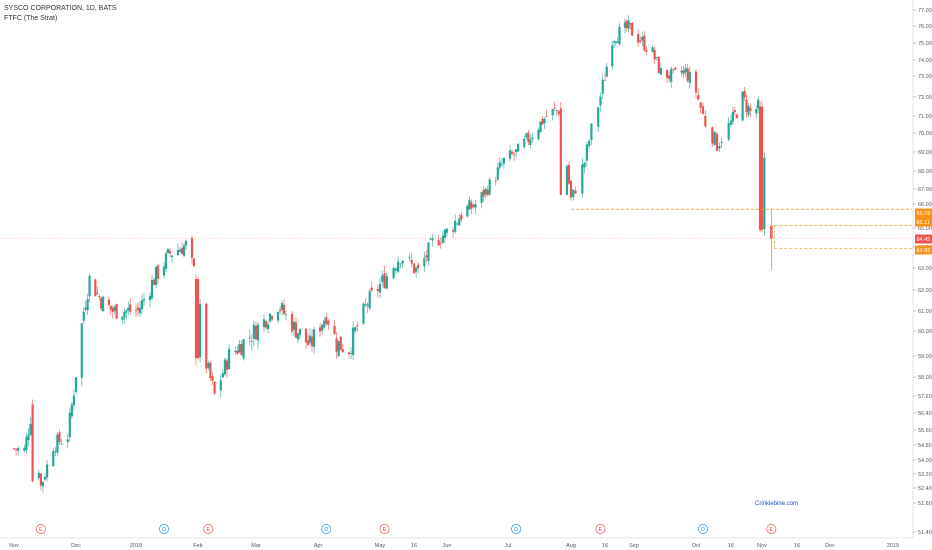 This screenshot has width=932, height=550. What do you see at coordinates (923, 213) in the screenshot?
I see `price-tag` at bounding box center [923, 213].